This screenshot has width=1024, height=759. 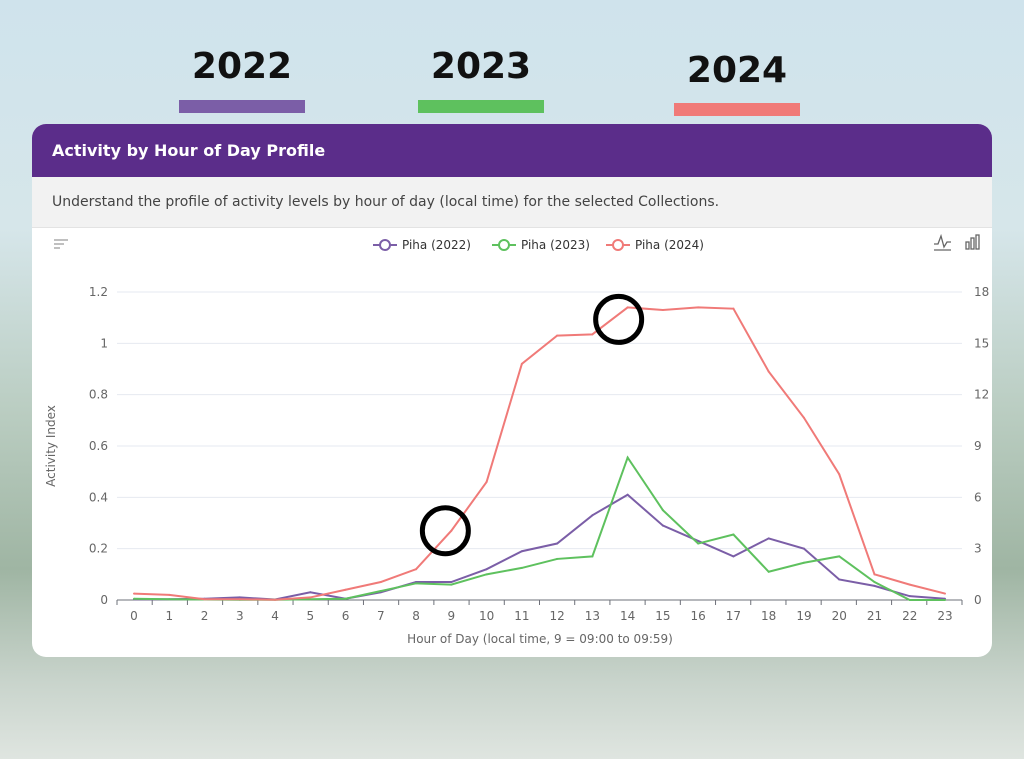 What do you see at coordinates (134, 616) in the screenshot?
I see `x-tick-label: 0` at bounding box center [134, 616].